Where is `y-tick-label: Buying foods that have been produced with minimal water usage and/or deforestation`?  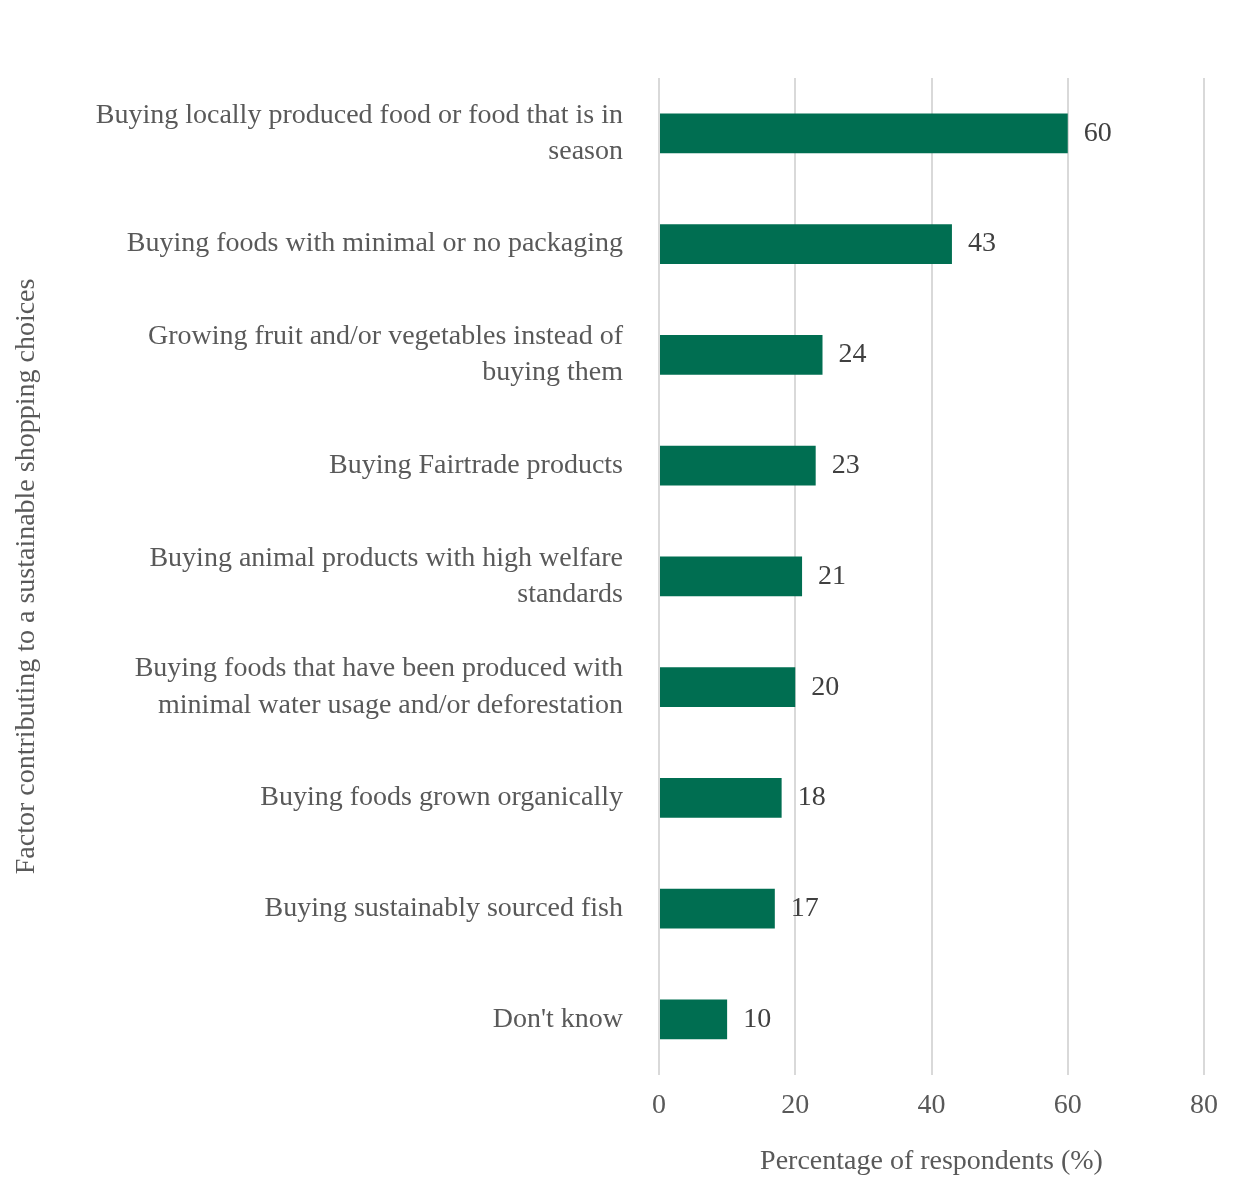 y-tick-label: Buying foods that have been produced with minimal water usage and/or deforestation is located at coordinates (378, 685).